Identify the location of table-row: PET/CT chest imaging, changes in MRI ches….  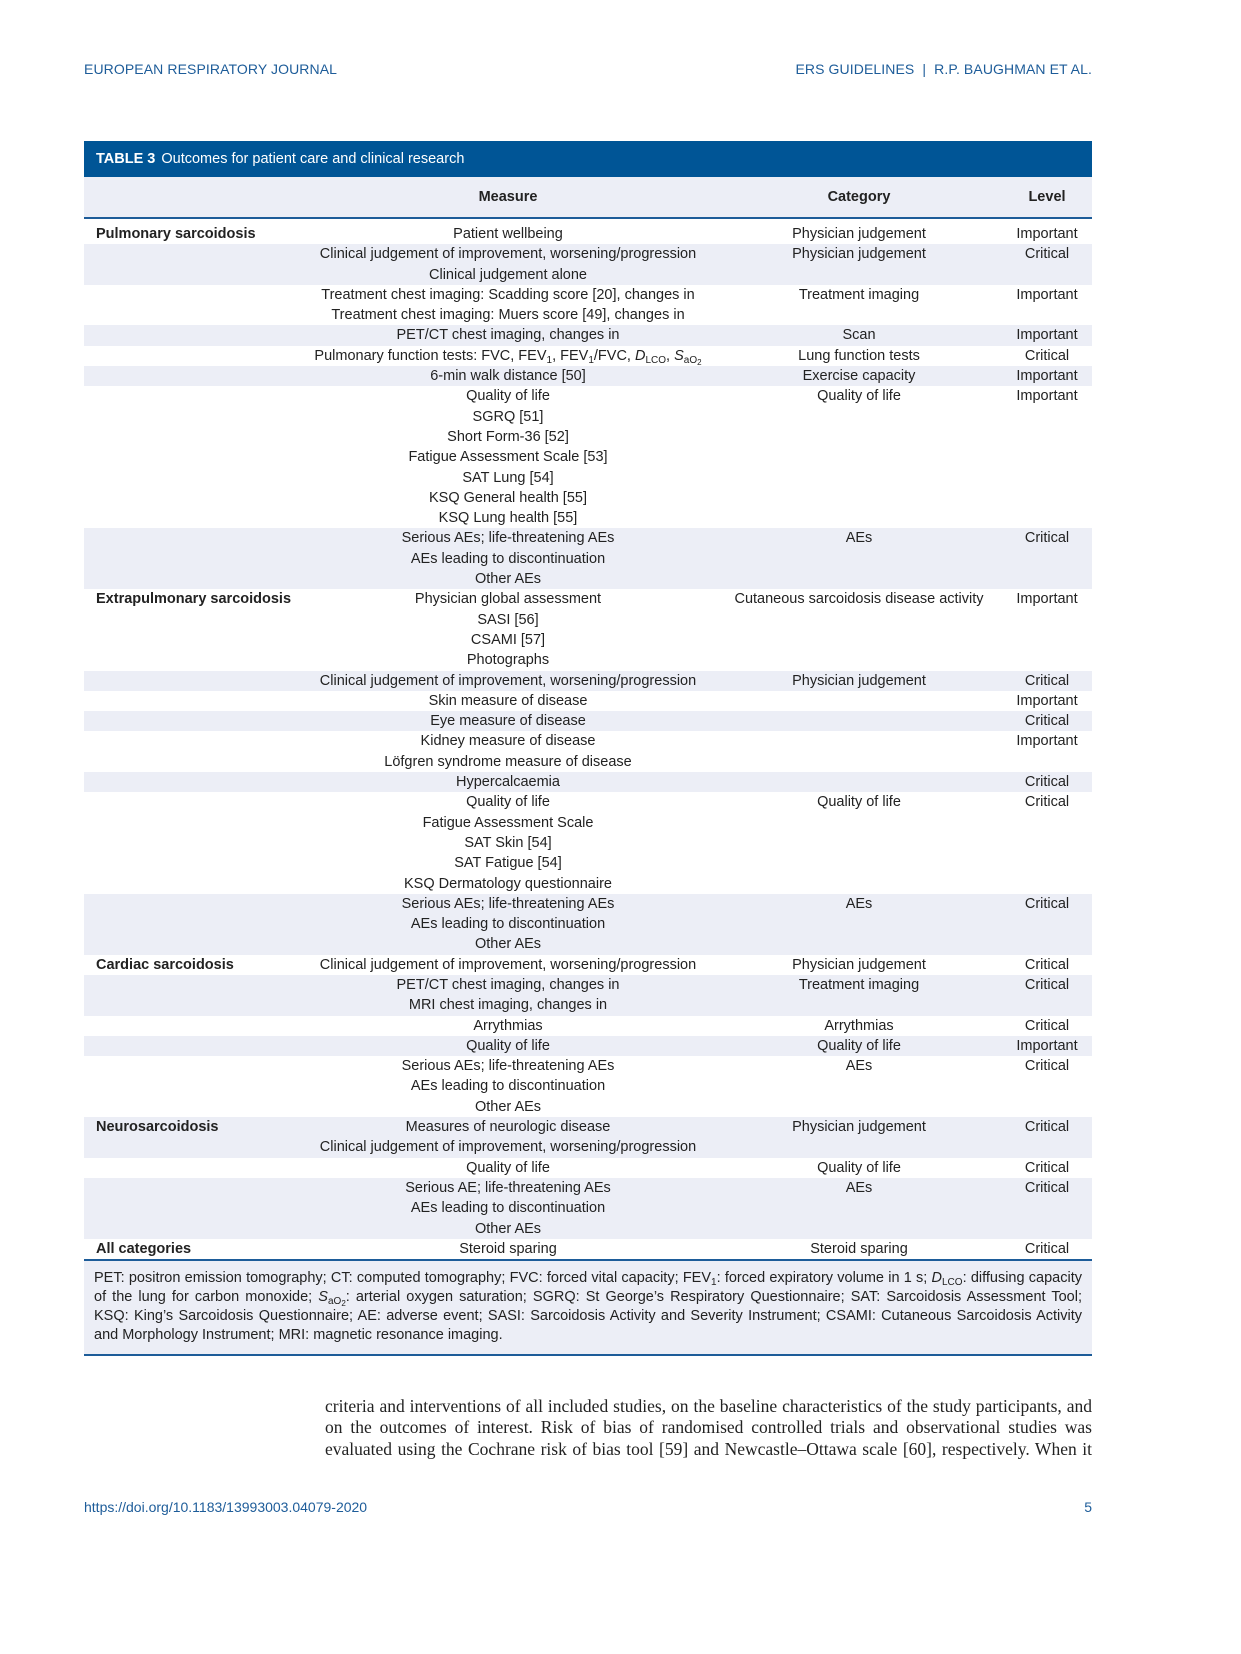
(588, 995).